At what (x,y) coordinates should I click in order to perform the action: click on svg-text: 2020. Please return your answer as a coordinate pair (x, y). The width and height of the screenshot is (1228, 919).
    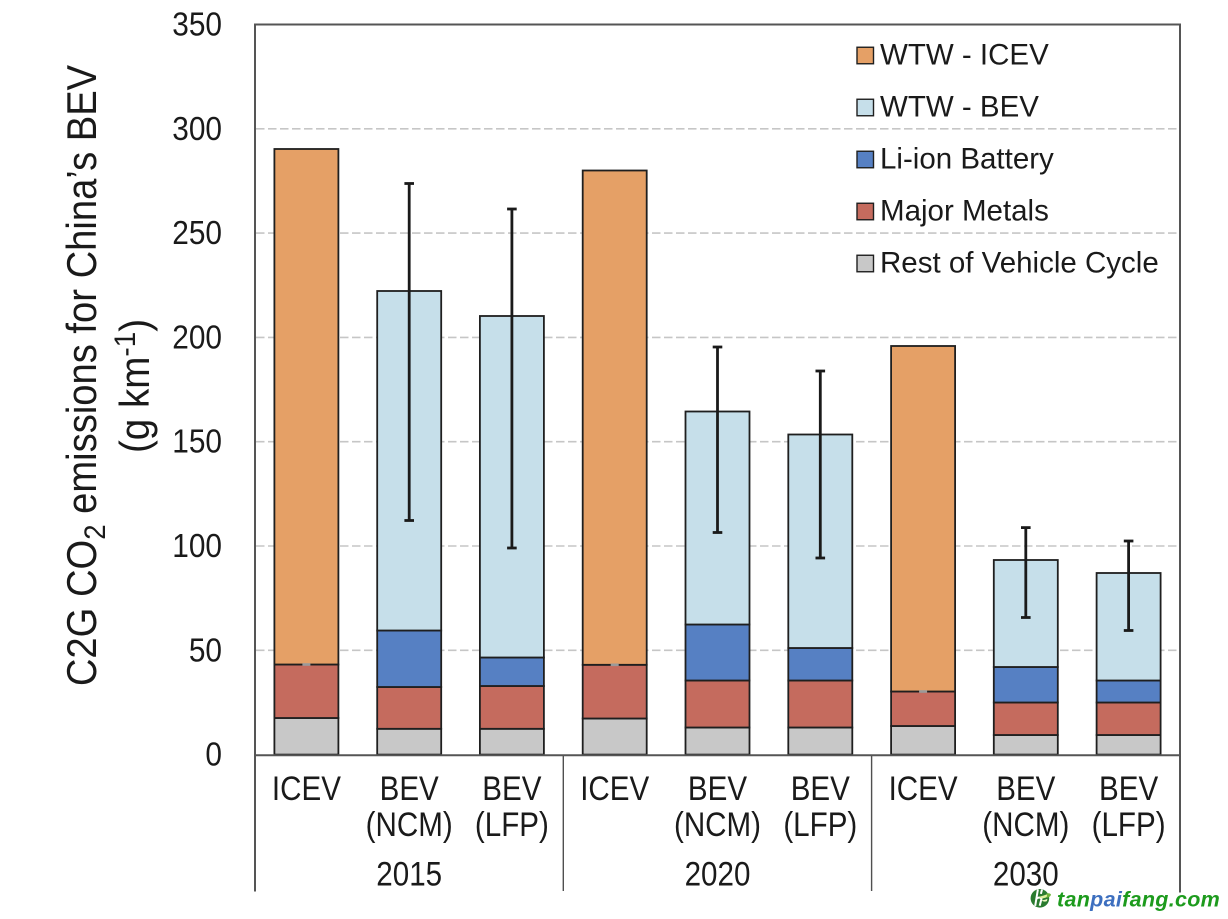
    Looking at the image, I should click on (718, 874).